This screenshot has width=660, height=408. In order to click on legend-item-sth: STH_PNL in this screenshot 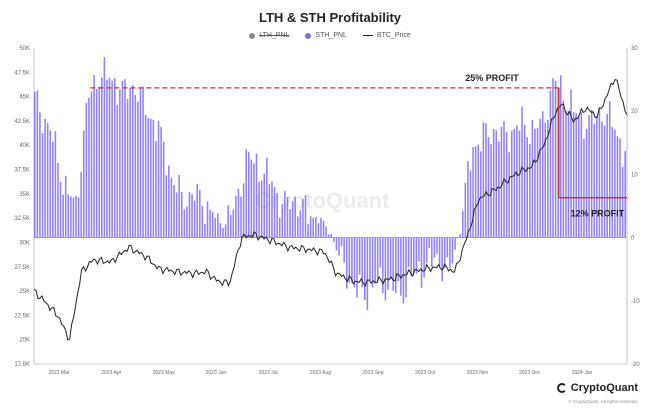, I will do `click(326, 35)`.